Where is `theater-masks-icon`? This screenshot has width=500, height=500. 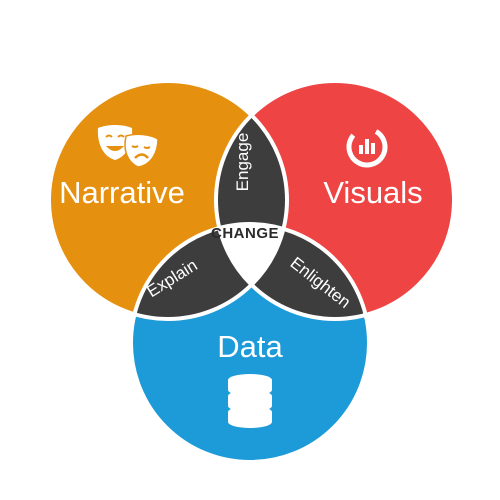 theater-masks-icon is located at coordinates (128, 146).